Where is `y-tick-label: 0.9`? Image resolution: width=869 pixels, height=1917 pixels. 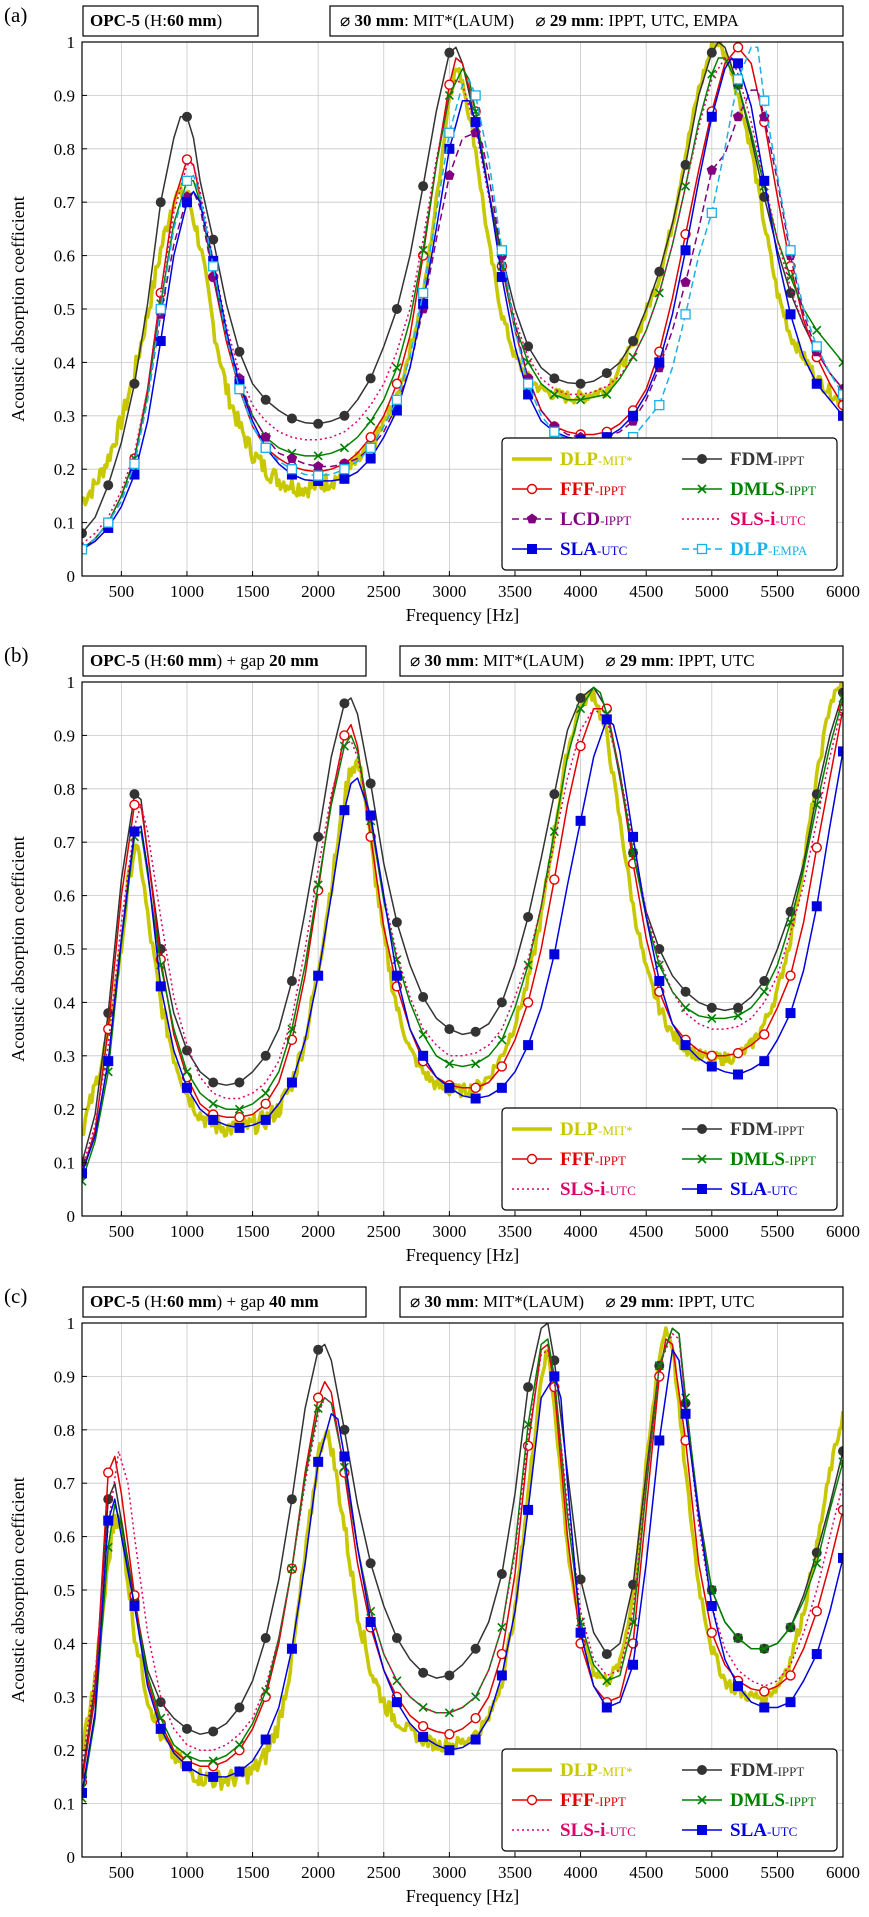
y-tick-label: 0.9 is located at coordinates (64, 95).